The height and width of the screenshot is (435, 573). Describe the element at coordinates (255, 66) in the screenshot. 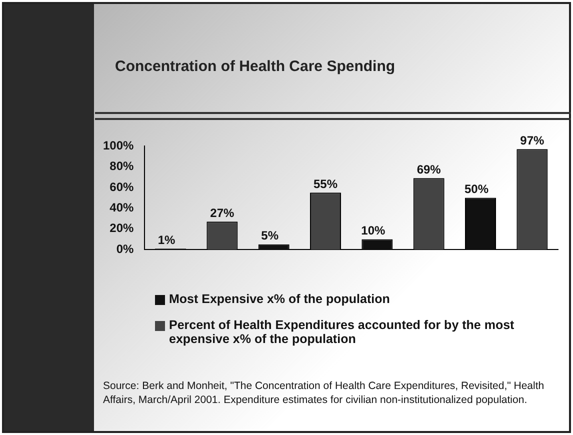

I see `chart-title: Concentration of Health Care Spending` at that location.